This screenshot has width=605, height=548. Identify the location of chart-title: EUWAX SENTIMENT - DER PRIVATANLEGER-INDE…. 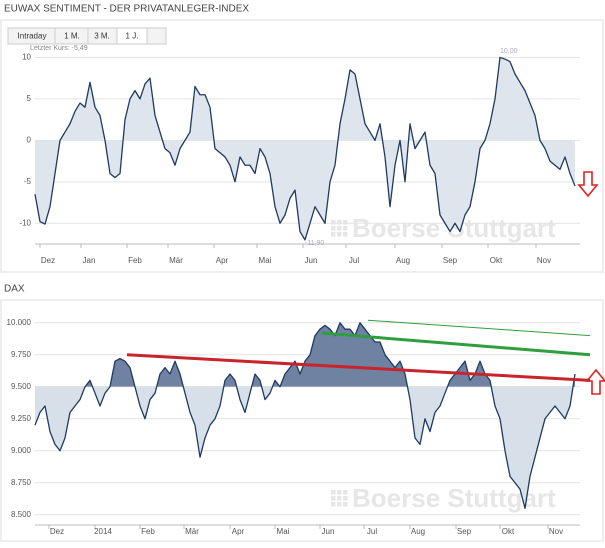
(126, 9).